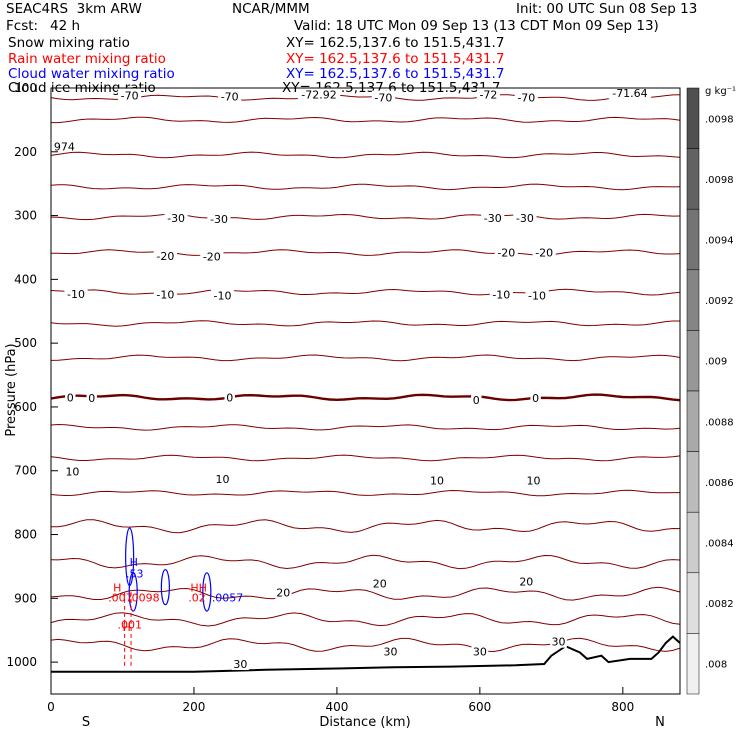 The image size is (740, 740). I want to click on y-tick-label: 200, so click(25, 152).